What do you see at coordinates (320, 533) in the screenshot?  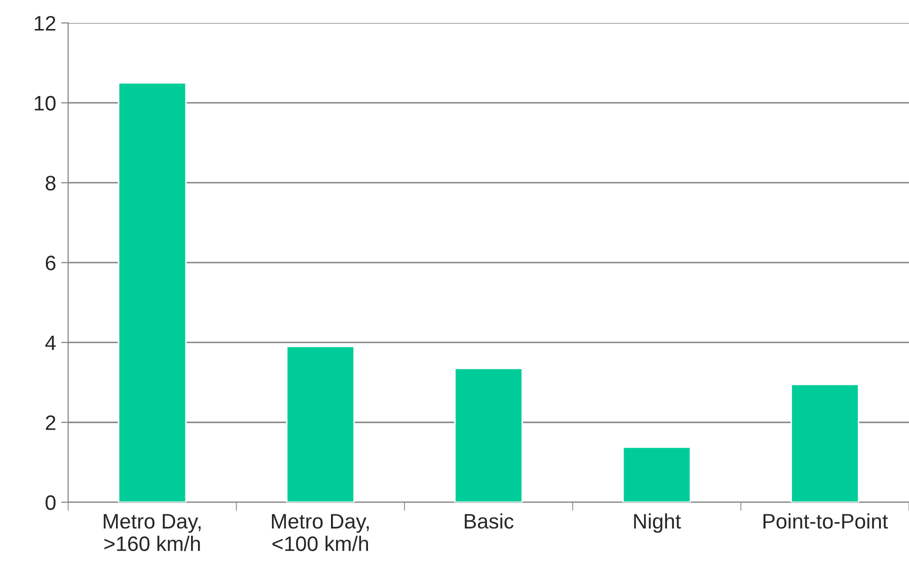 I see `x-tick-label: Metro Day, <100 km/h` at bounding box center [320, 533].